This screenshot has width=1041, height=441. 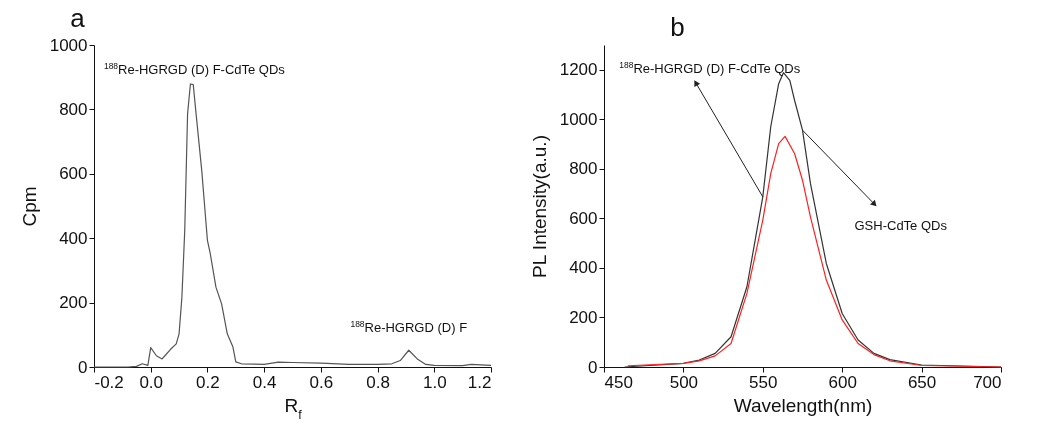 What do you see at coordinates (901, 226) in the screenshot?
I see `annotation: GSH-CdTe QDs` at bounding box center [901, 226].